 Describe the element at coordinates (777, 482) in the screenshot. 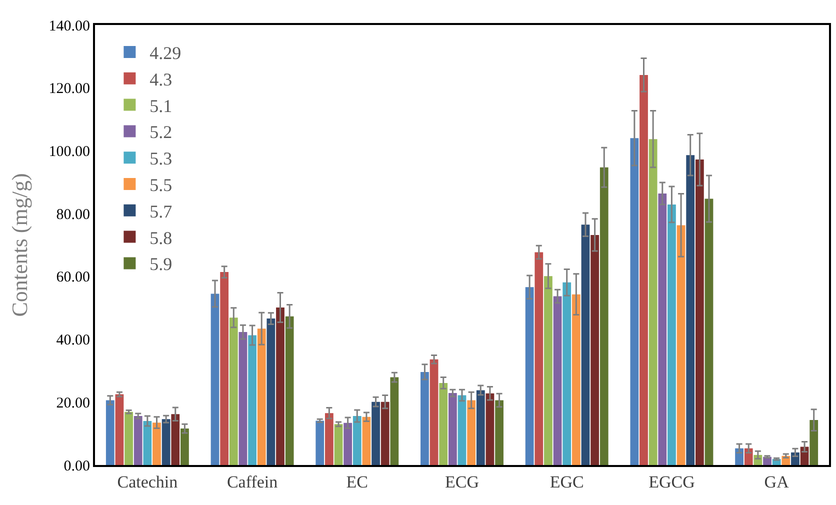

I see `x-tick-label: GA` at that location.